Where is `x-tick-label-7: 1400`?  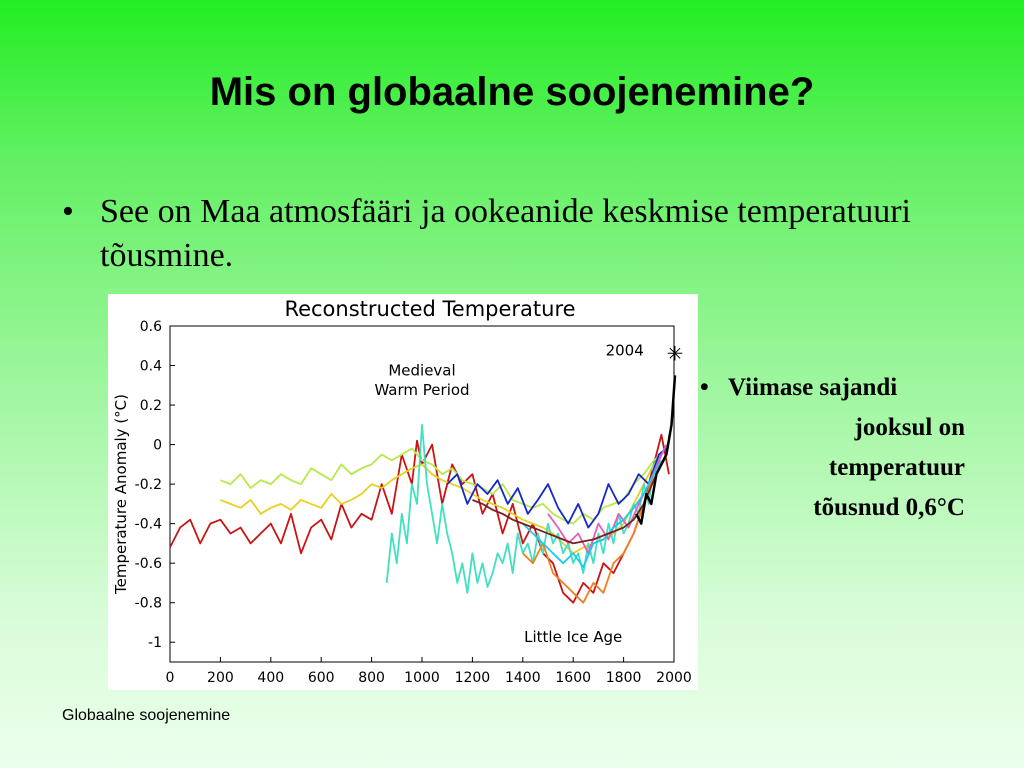 x-tick-label-7: 1400 is located at coordinates (523, 678).